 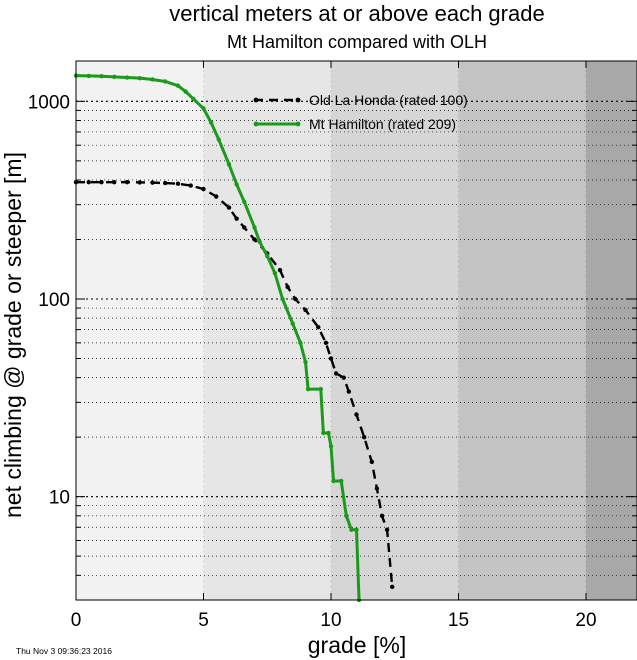 I want to click on legend-item-1: Mt Hamilton (rated 209), so click(x=354, y=124).